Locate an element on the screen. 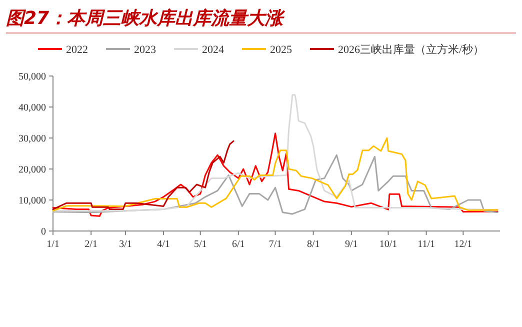 Image resolution: width=522 pixels, height=327 pixels. x-tick-label: 6/1 is located at coordinates (238, 244).